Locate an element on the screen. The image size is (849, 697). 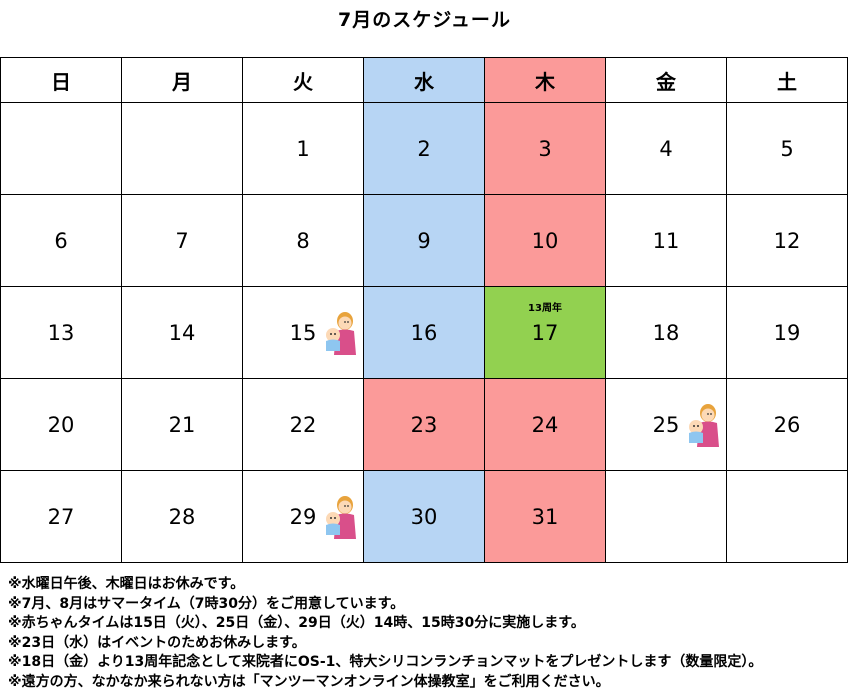
day-cell: 28 is located at coordinates (182, 516).